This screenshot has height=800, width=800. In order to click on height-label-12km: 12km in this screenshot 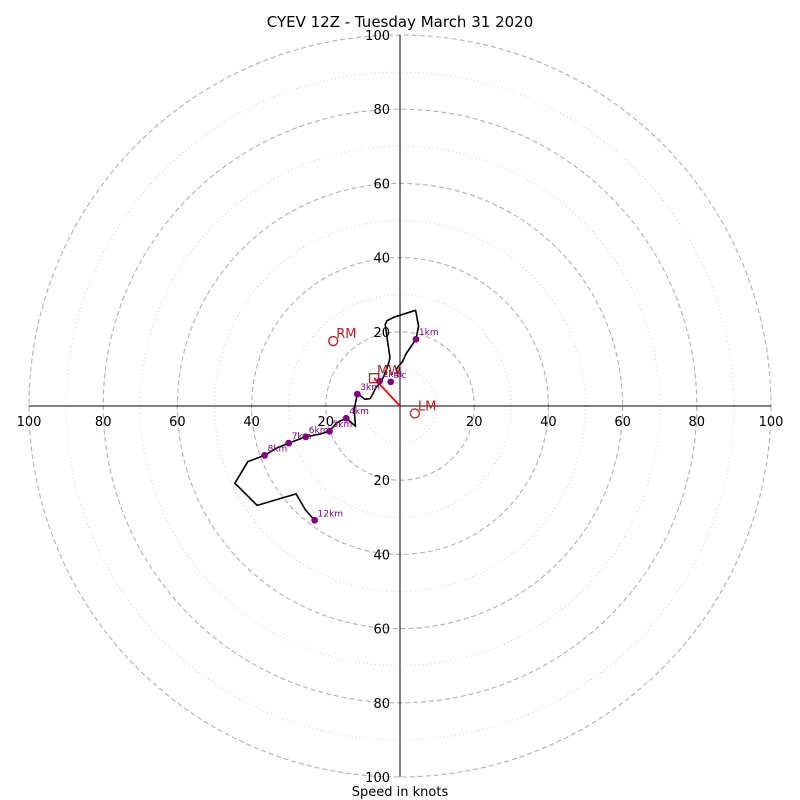, I will do `click(330, 514)`.